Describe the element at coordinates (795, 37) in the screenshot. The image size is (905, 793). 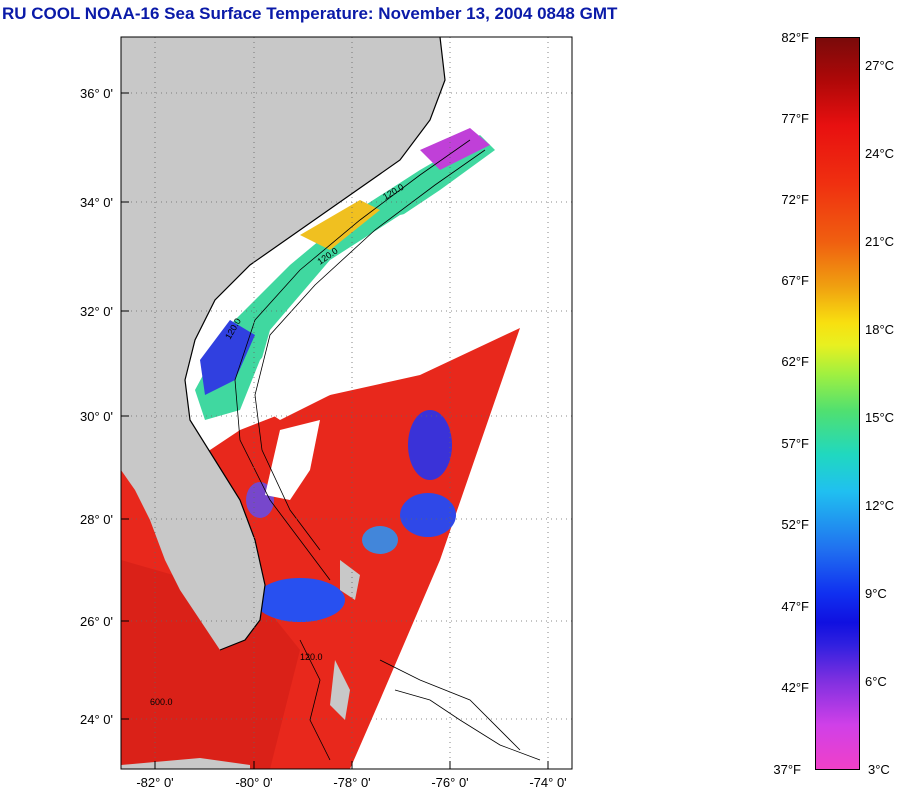
I see `colorbar-f-label: 82°F` at that location.